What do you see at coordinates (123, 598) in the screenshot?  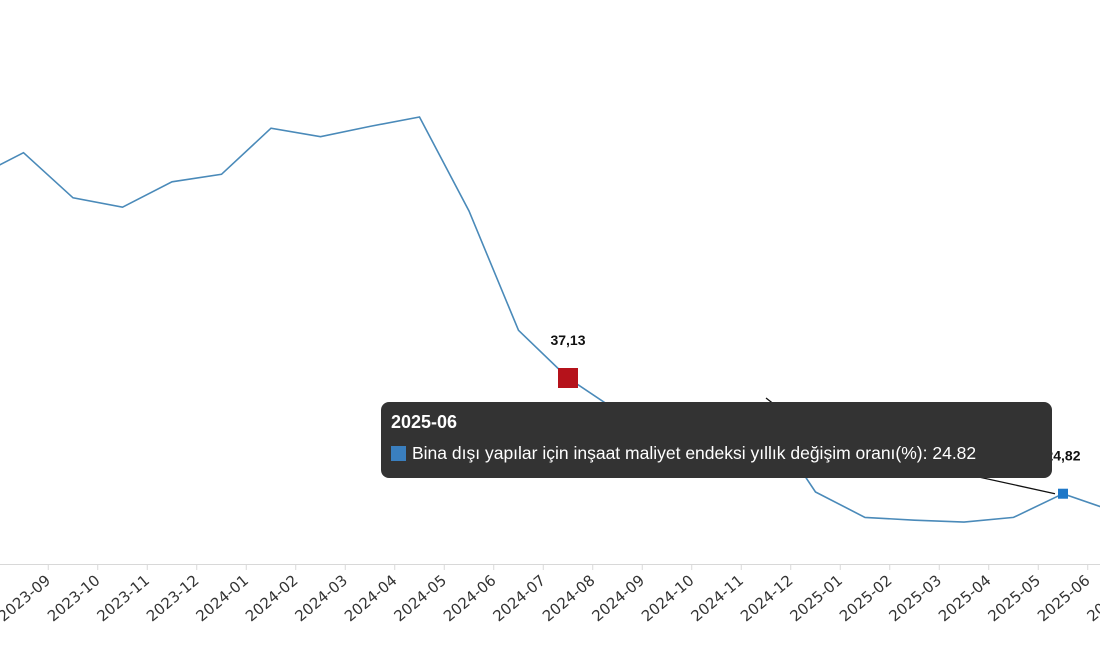 I see `x-tick-label: 2023-11` at bounding box center [123, 598].